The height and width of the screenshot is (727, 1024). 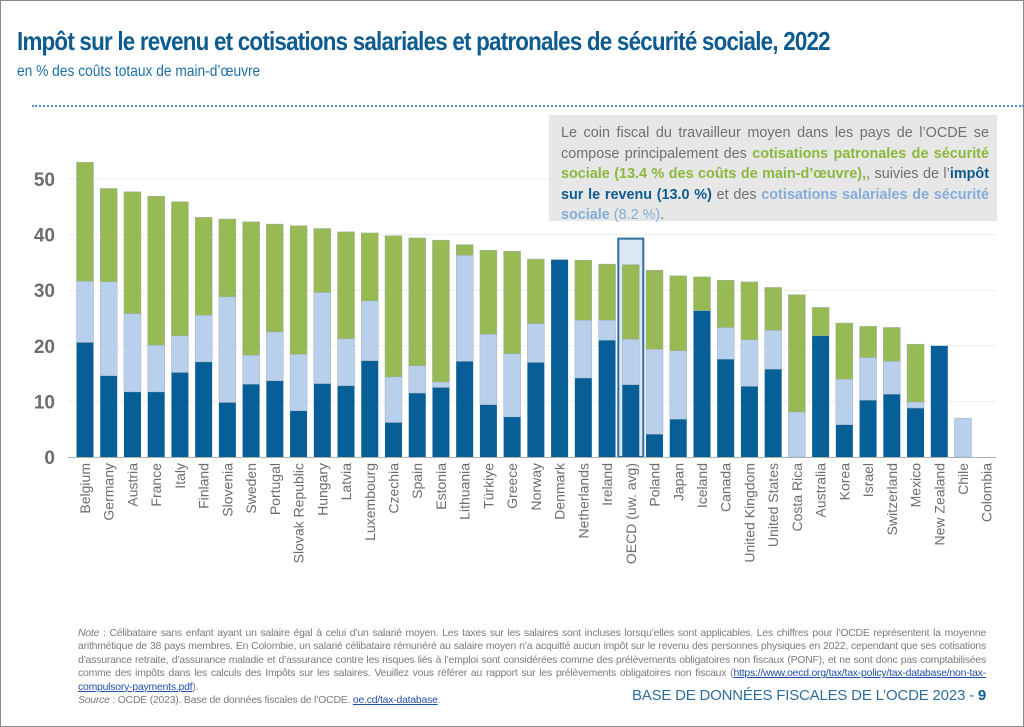 What do you see at coordinates (488, 486) in the screenshot?
I see `x-tick-label: Türkiye` at bounding box center [488, 486].